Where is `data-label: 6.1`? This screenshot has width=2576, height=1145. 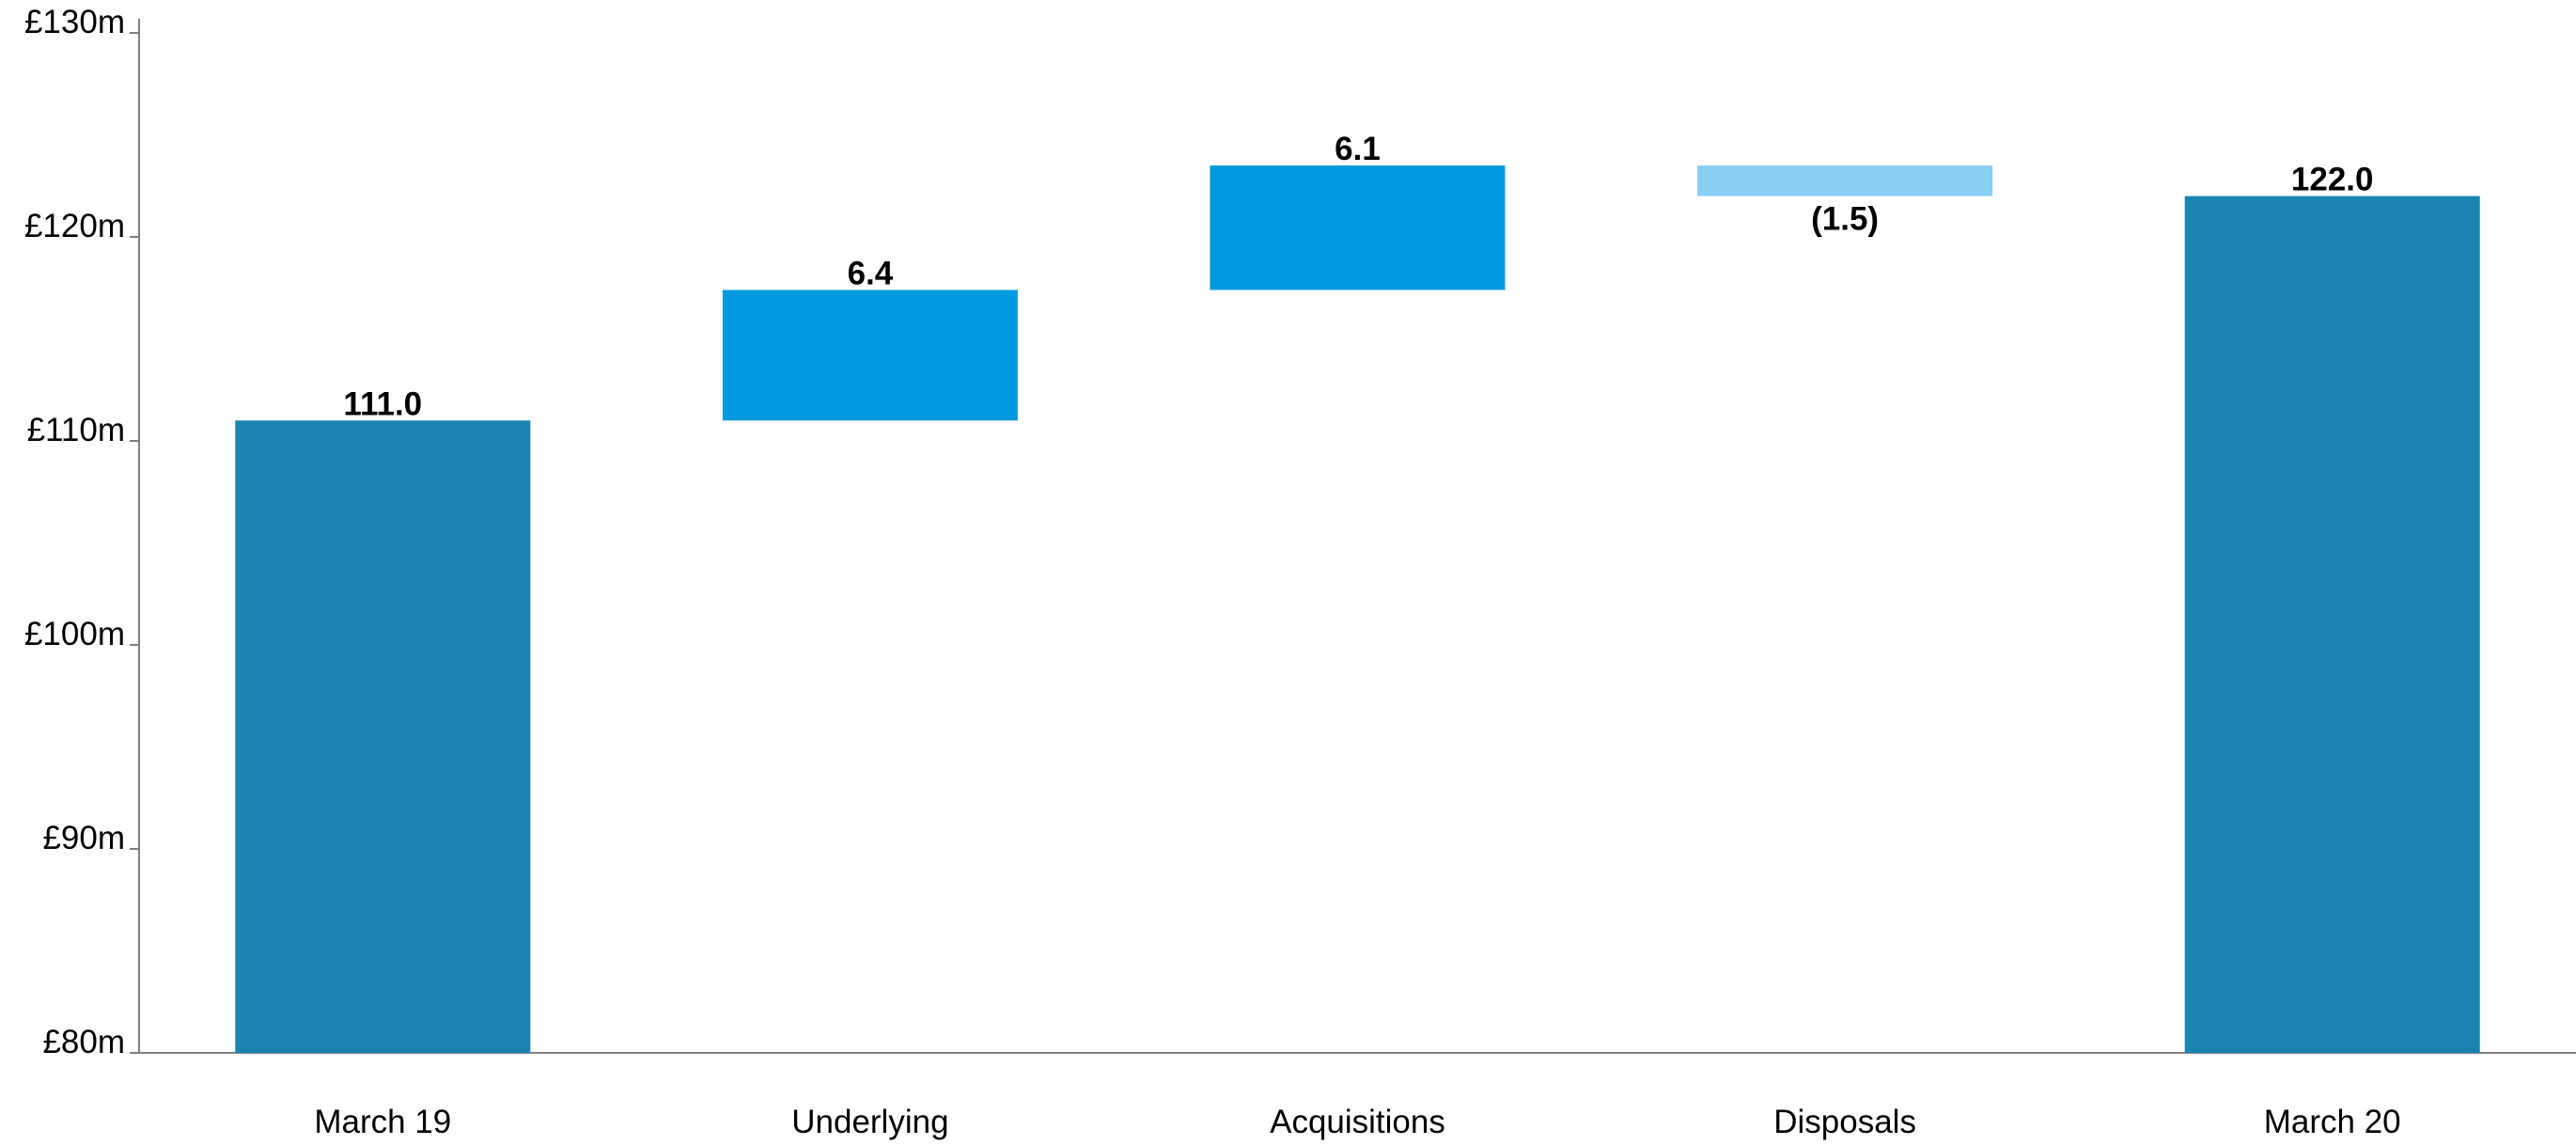
data-label: 6.1 is located at coordinates (1358, 149).